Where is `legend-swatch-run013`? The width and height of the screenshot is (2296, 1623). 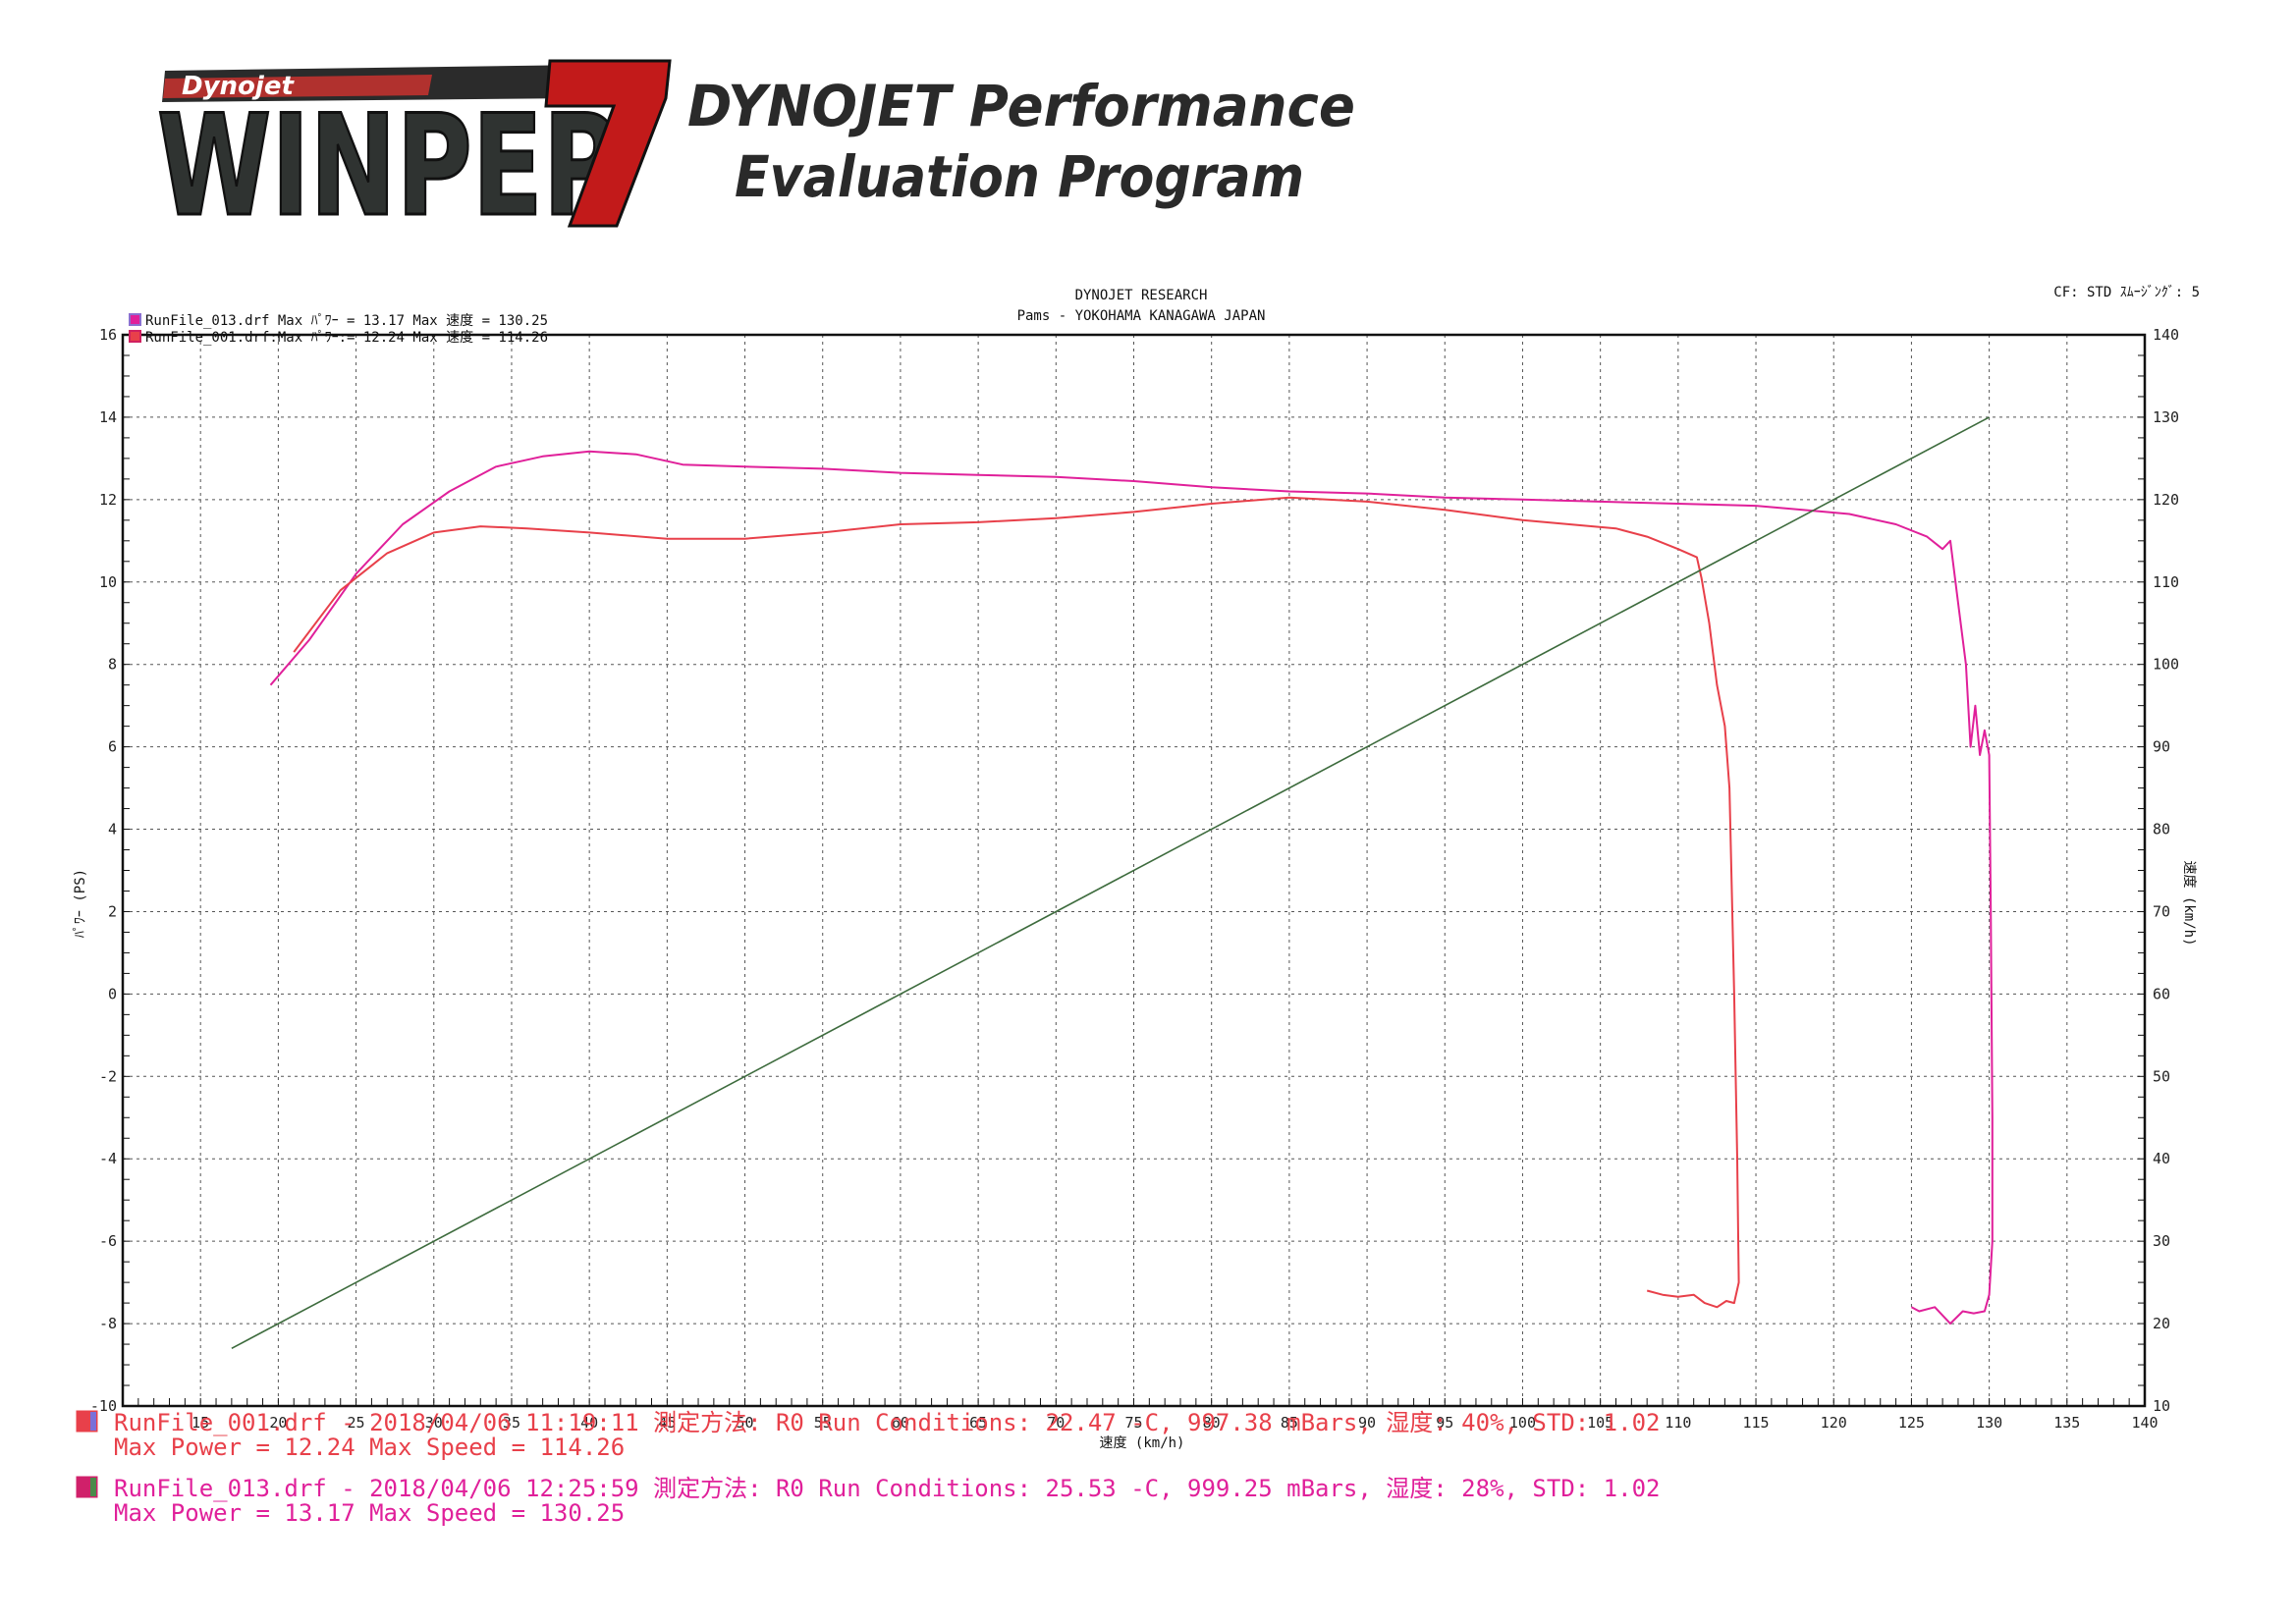 legend-swatch-run013 is located at coordinates (135, 319).